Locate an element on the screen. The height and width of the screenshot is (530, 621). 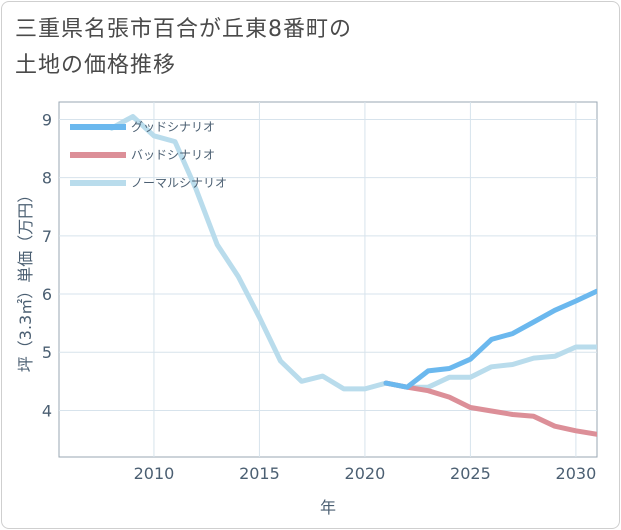
x-tick-label: 2010 is located at coordinates (154, 473).